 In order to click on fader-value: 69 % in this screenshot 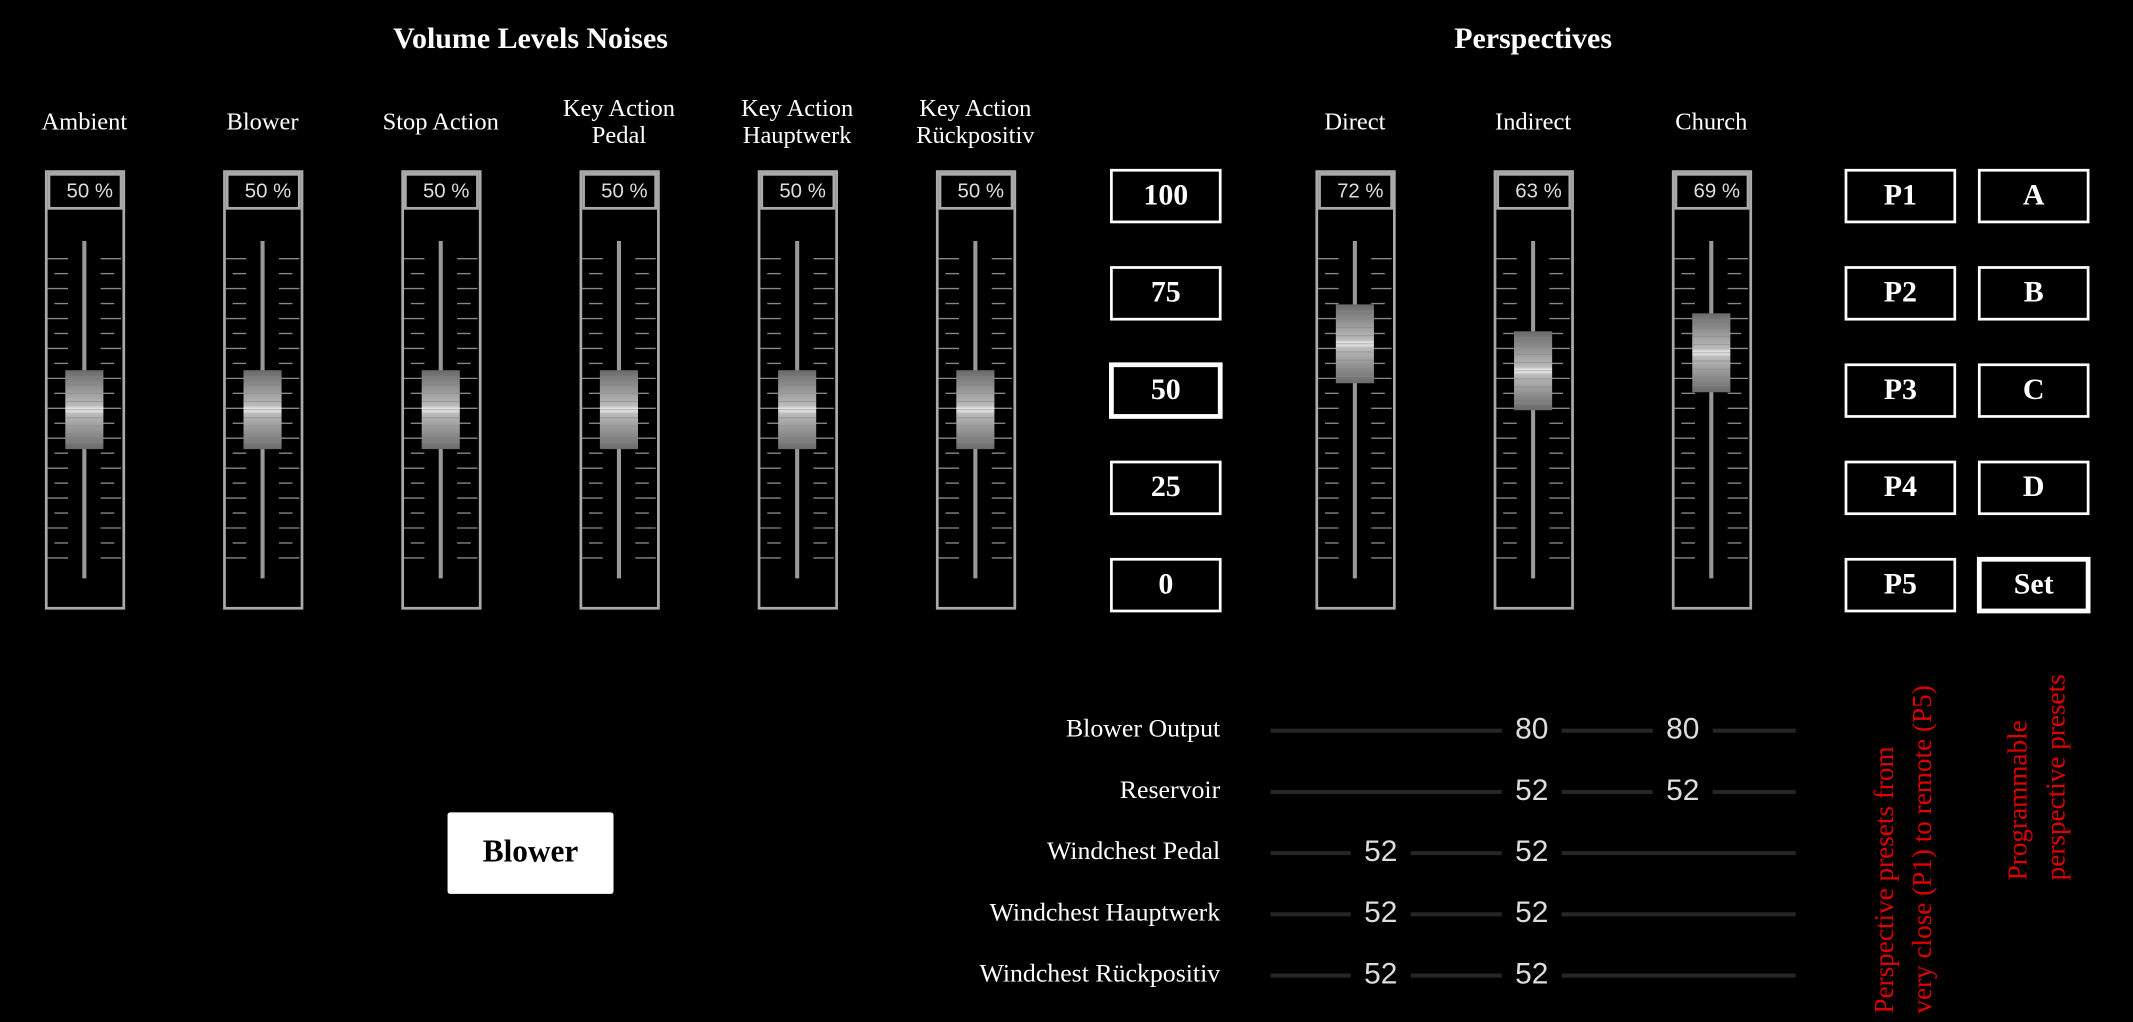, I will do `click(1716, 191)`.